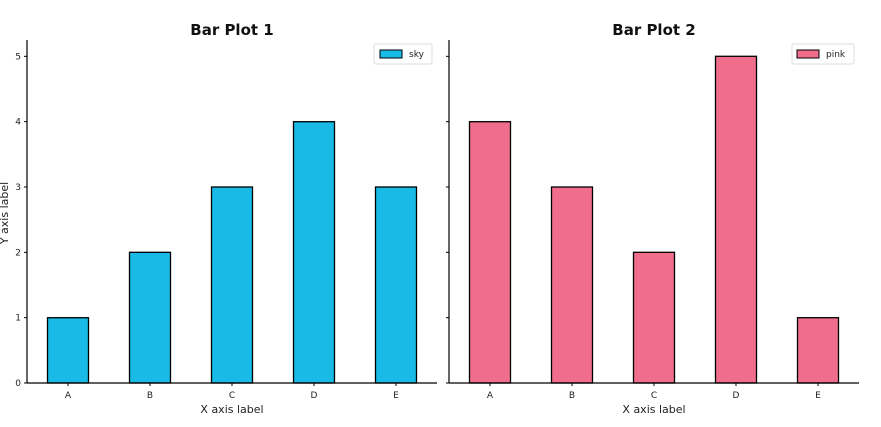  I want to click on chart-title: Bar Plot 1, so click(231, 30).